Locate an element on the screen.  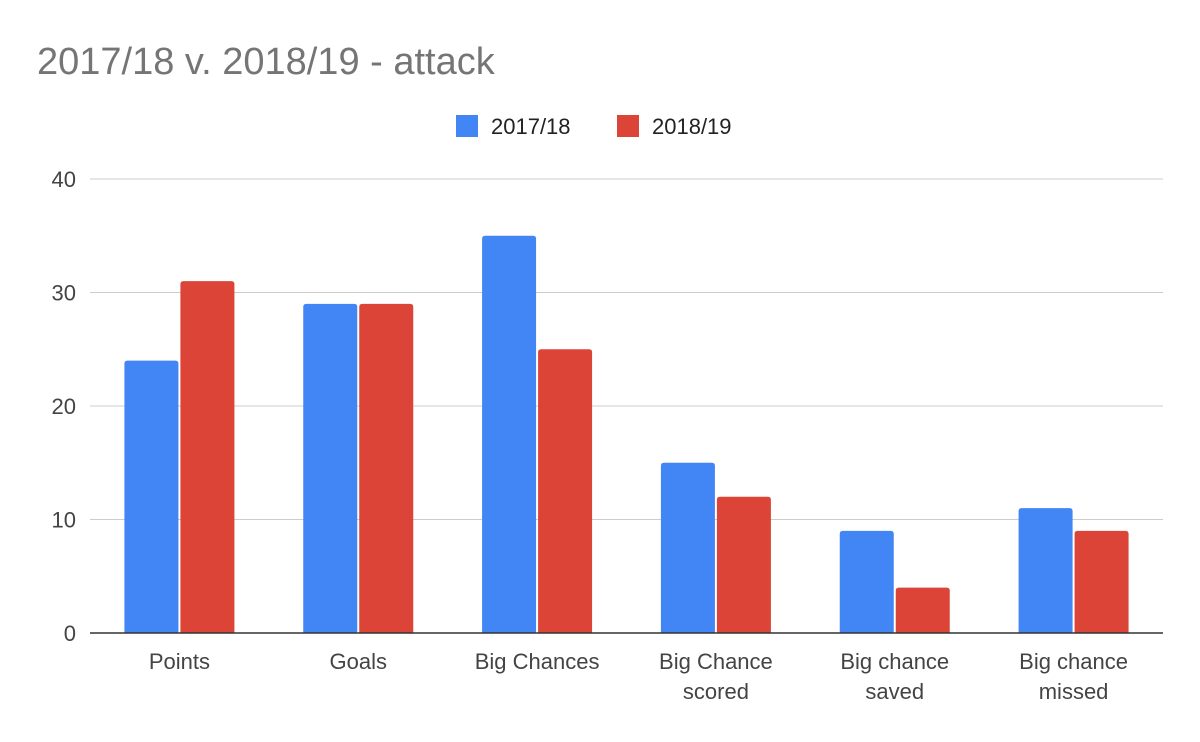
y-tick-label-20: 20 is located at coordinates (64, 406).